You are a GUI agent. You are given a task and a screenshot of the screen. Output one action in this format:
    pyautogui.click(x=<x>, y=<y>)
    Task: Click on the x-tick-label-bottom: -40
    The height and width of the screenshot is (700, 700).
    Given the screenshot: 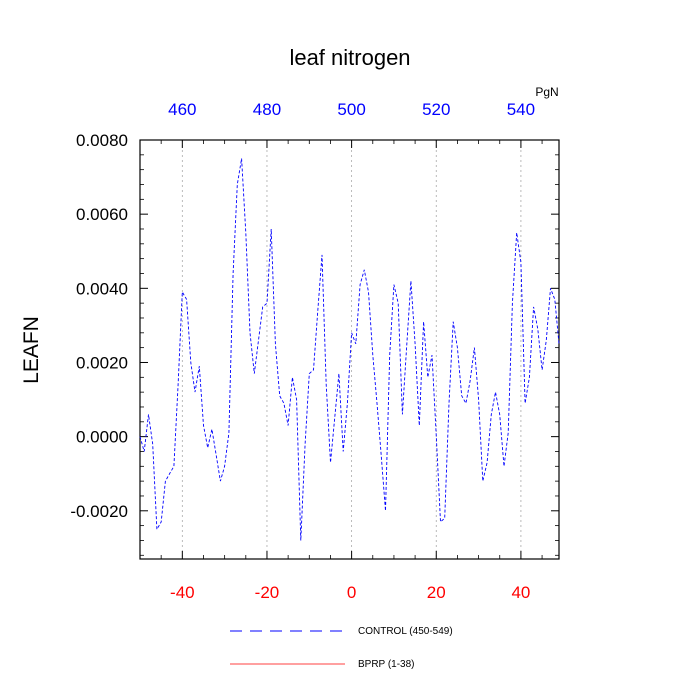 What is the action you would take?
    pyautogui.click(x=182, y=592)
    